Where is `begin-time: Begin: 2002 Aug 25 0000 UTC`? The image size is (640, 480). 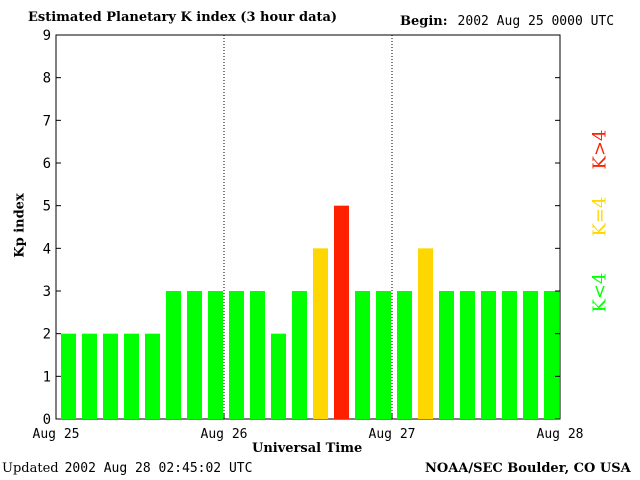
begin-time: Begin: 2002 Aug 25 0000 UTC is located at coordinates (507, 21).